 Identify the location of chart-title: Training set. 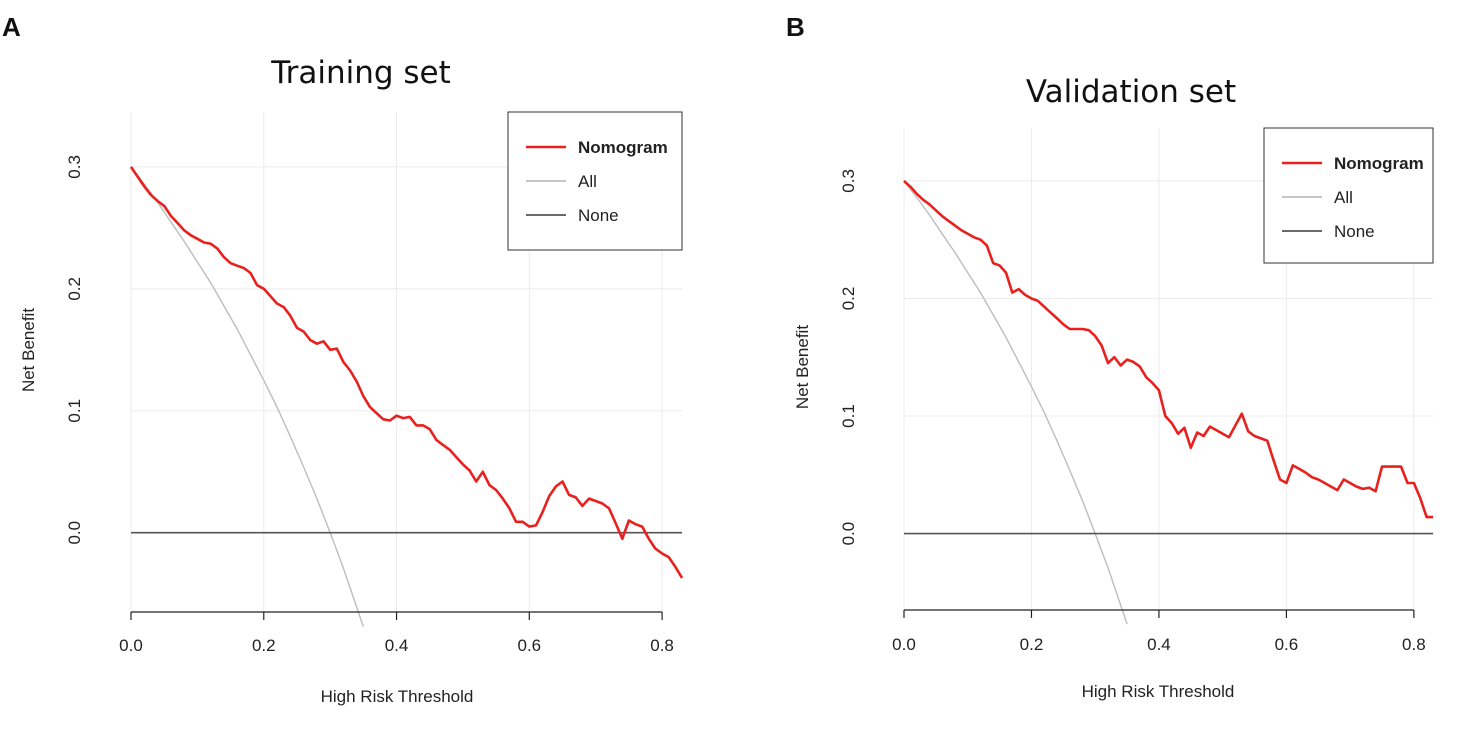
(360, 73).